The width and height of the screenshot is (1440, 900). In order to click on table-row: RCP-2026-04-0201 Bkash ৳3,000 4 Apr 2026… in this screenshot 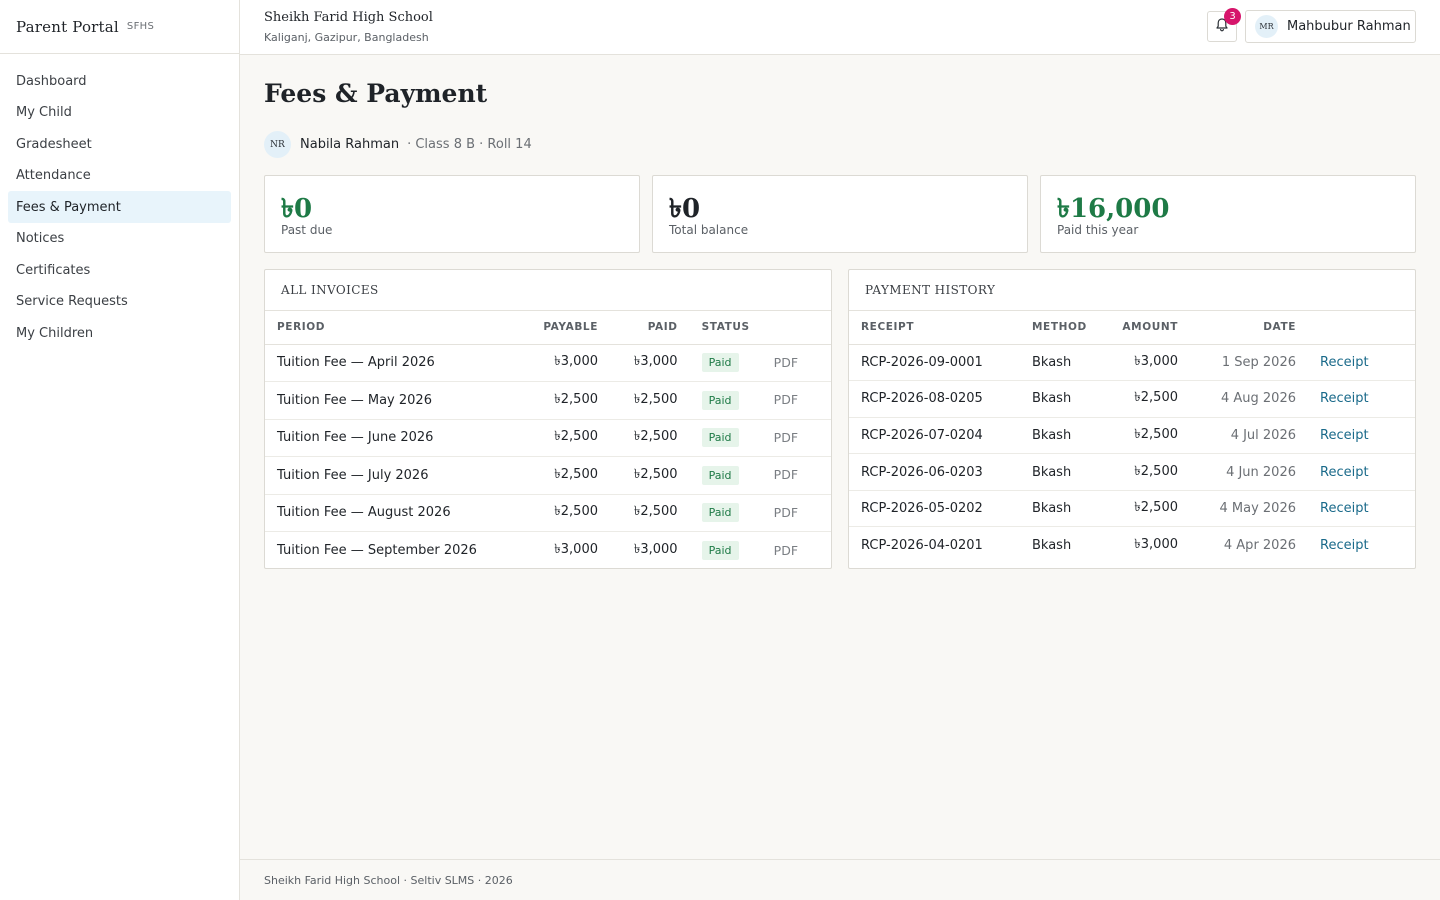, I will do `click(1132, 545)`.